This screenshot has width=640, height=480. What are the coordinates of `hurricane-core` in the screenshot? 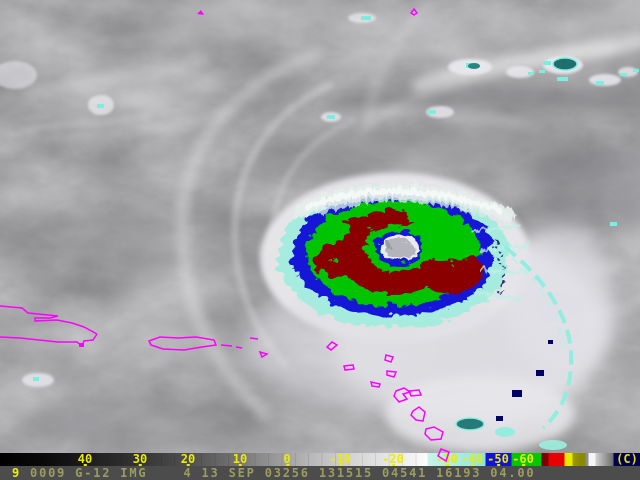 It's located at (391, 254).